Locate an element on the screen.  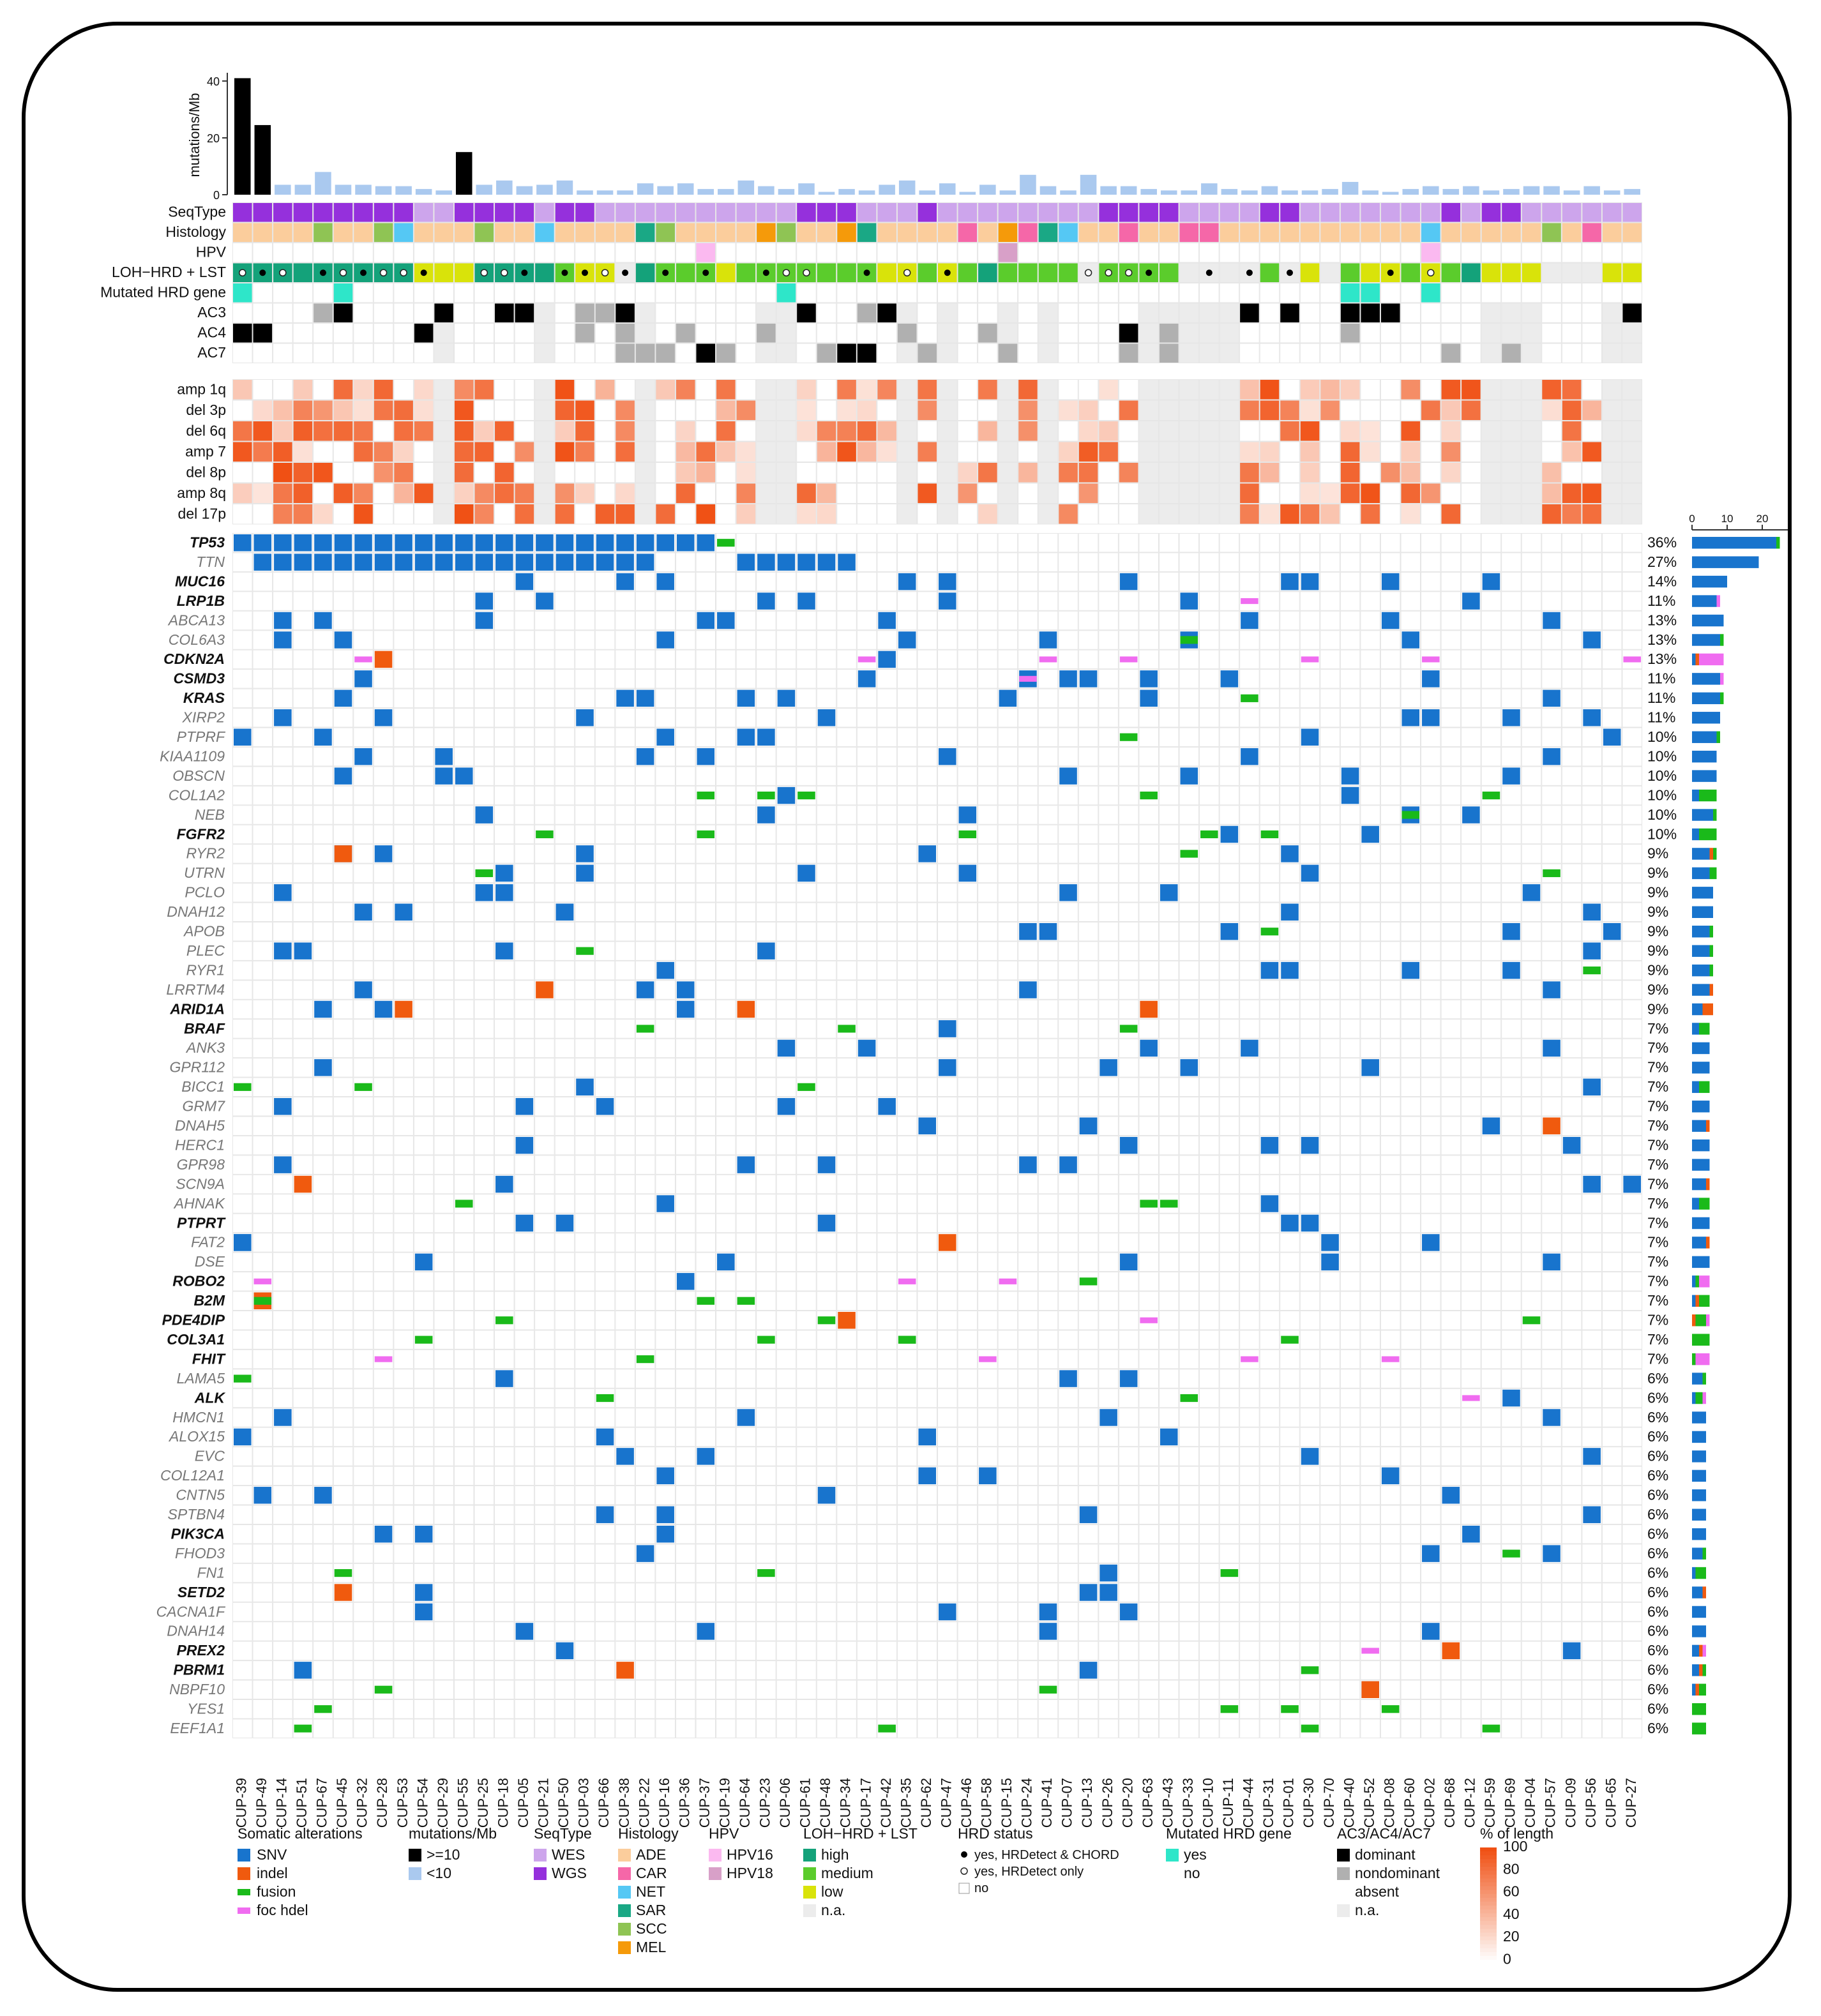
gene-label: EVC is located at coordinates (210, 1456).